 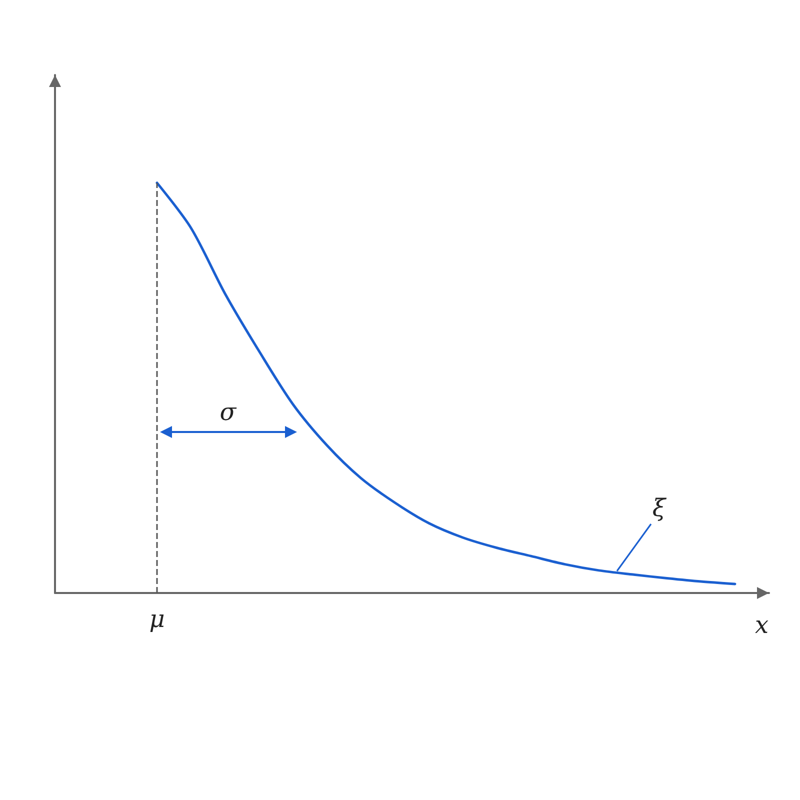 I want to click on text: μ, so click(x=157, y=619).